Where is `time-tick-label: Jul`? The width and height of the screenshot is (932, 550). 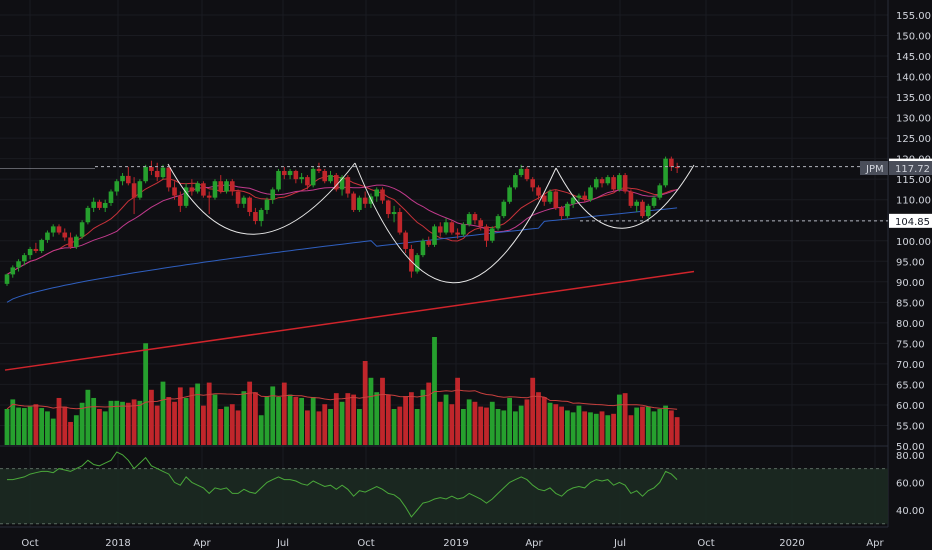
time-tick-label: Jul is located at coordinates (282, 543).